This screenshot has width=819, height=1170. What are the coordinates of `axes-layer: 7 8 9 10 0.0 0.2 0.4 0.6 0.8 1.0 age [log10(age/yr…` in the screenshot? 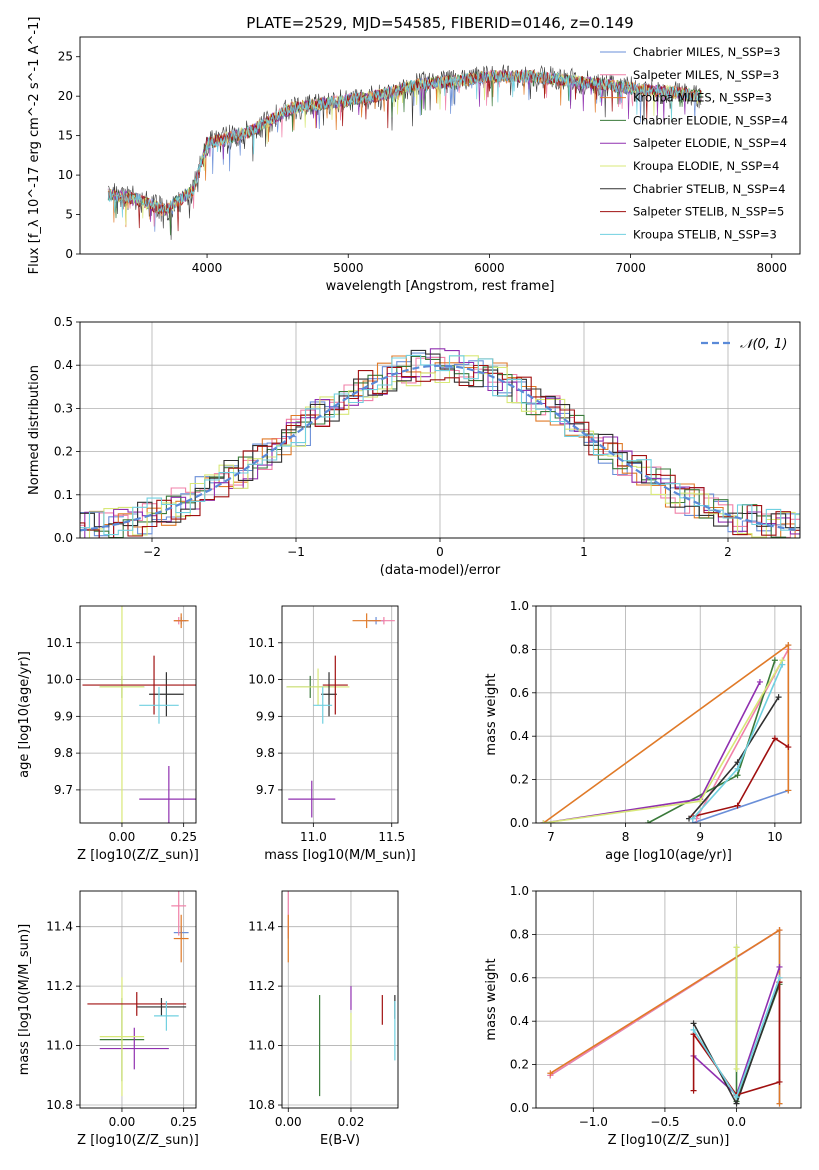 It's located at (643, 731).